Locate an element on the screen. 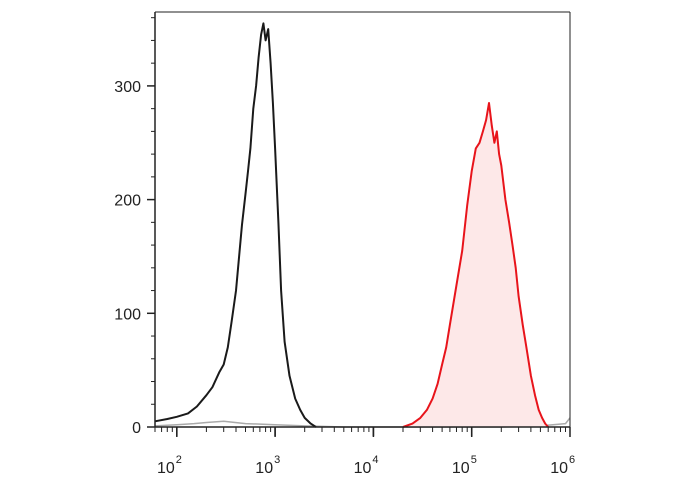 Image resolution: width=688 pixels, height=490 pixels. y-tick-label: 0 is located at coordinates (136, 428).